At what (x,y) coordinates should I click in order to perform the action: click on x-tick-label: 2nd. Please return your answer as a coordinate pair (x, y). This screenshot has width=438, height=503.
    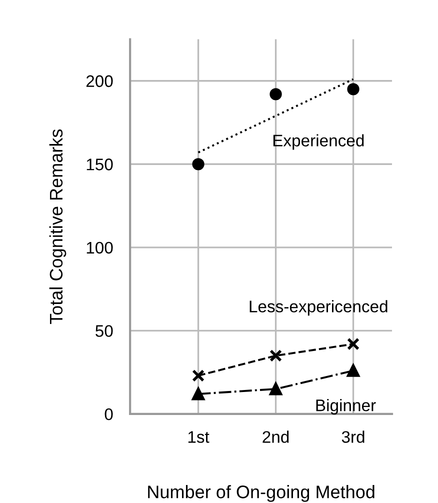
    Looking at the image, I should click on (275, 436).